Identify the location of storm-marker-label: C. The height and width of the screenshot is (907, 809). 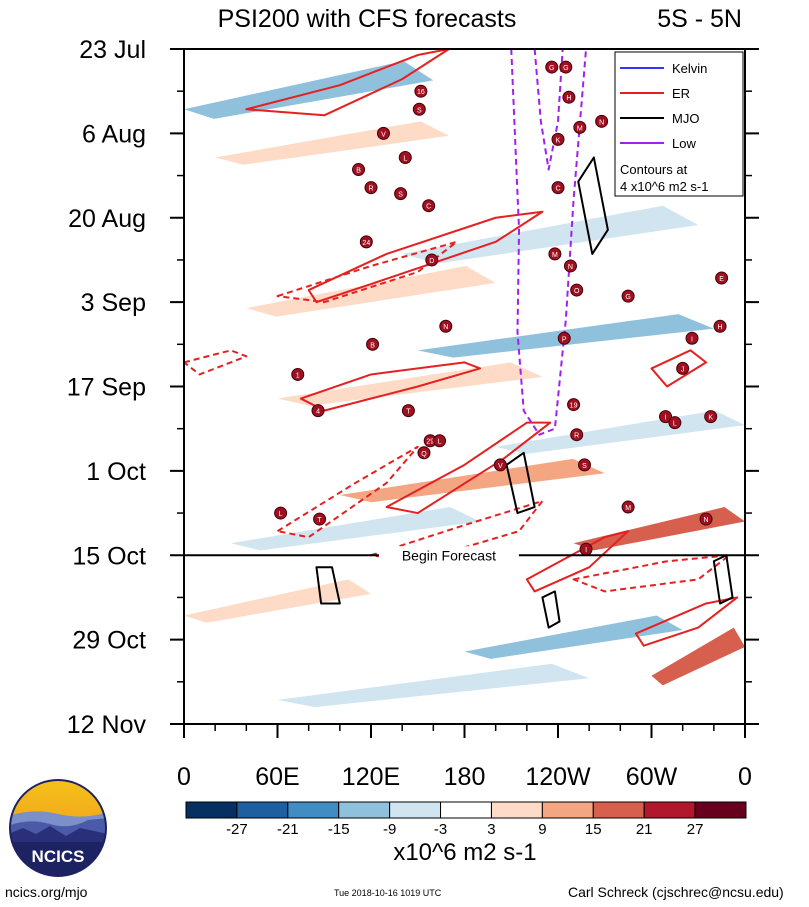
(557, 189).